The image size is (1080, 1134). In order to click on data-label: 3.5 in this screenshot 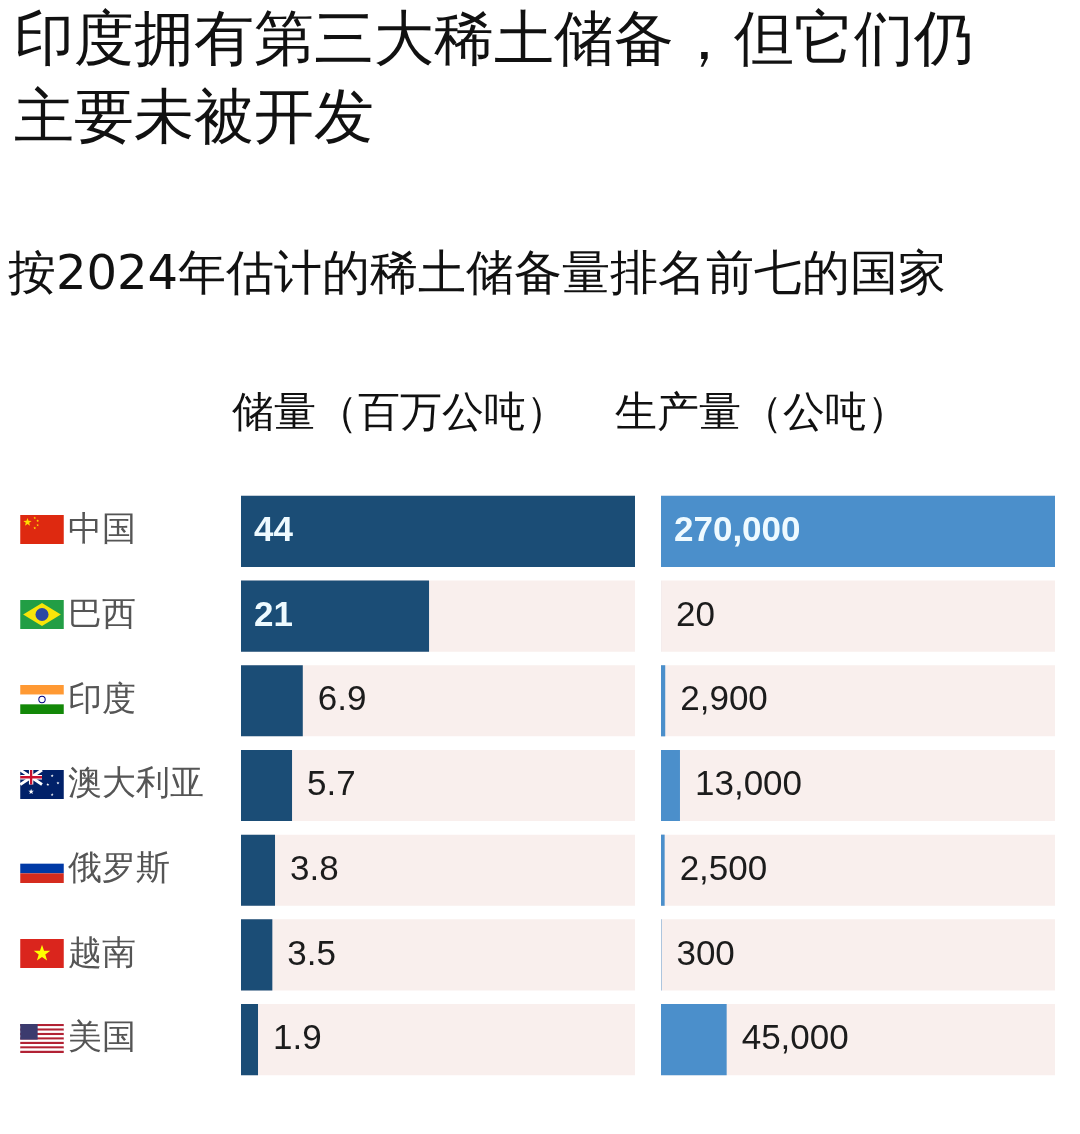, I will do `click(311, 952)`.